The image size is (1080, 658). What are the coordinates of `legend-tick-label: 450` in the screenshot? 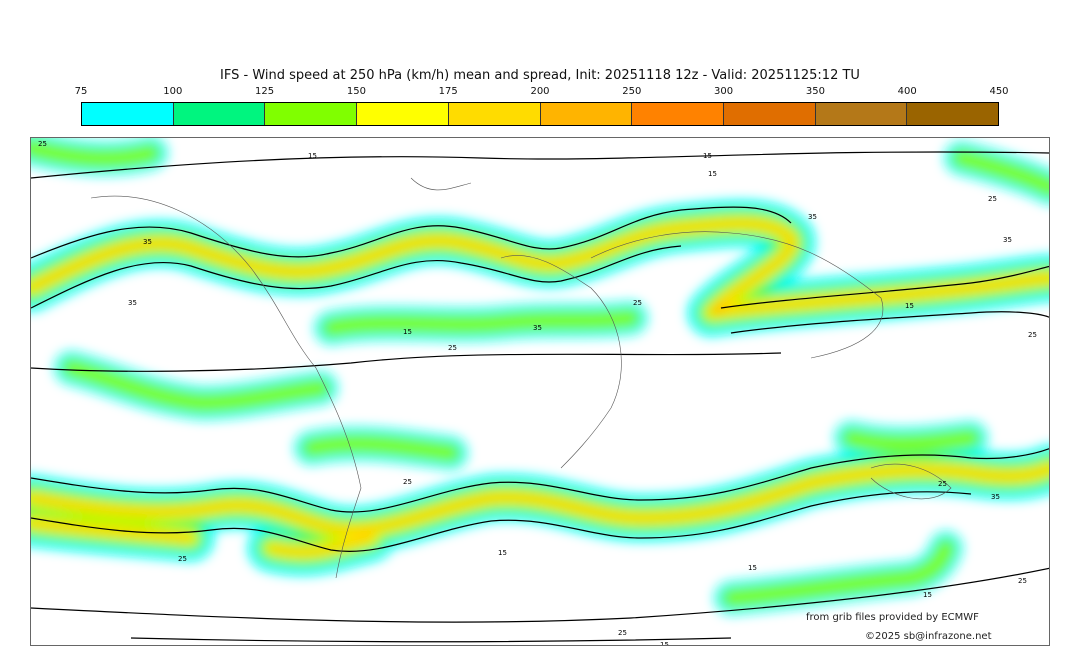 It's located at (999, 91).